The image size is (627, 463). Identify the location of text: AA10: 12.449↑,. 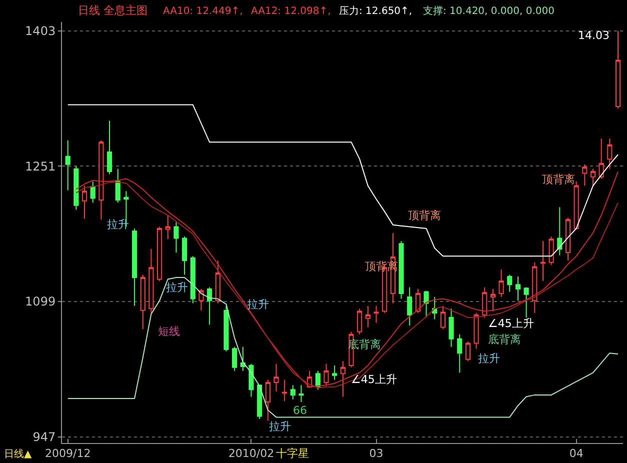
(203, 11).